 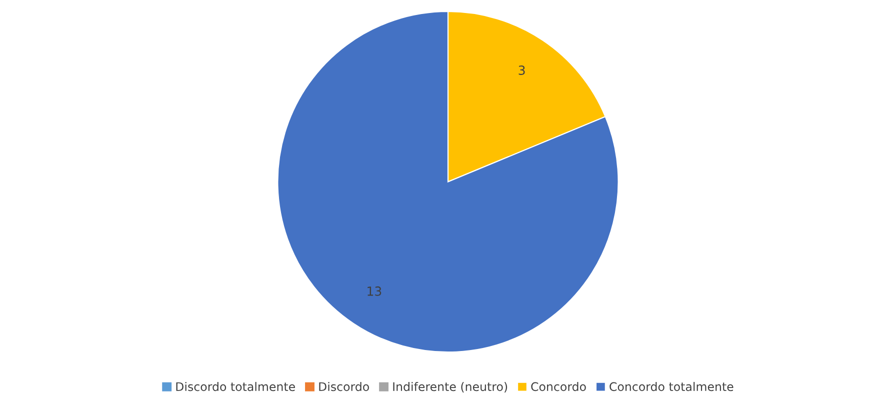 I want to click on data-label: 3, so click(x=521, y=70).